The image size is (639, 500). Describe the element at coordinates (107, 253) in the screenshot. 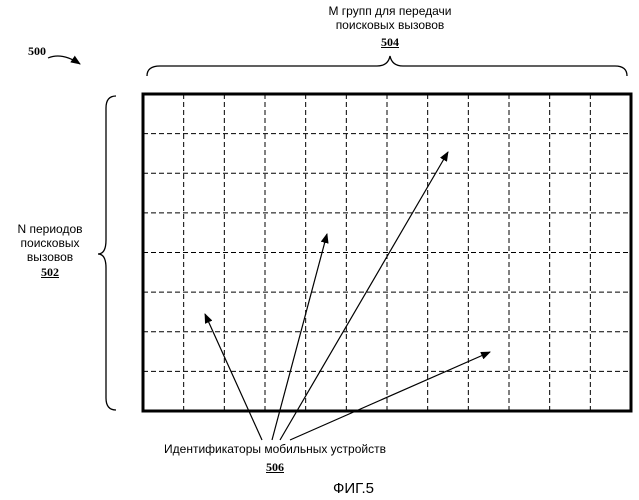

I see `left-brace` at that location.